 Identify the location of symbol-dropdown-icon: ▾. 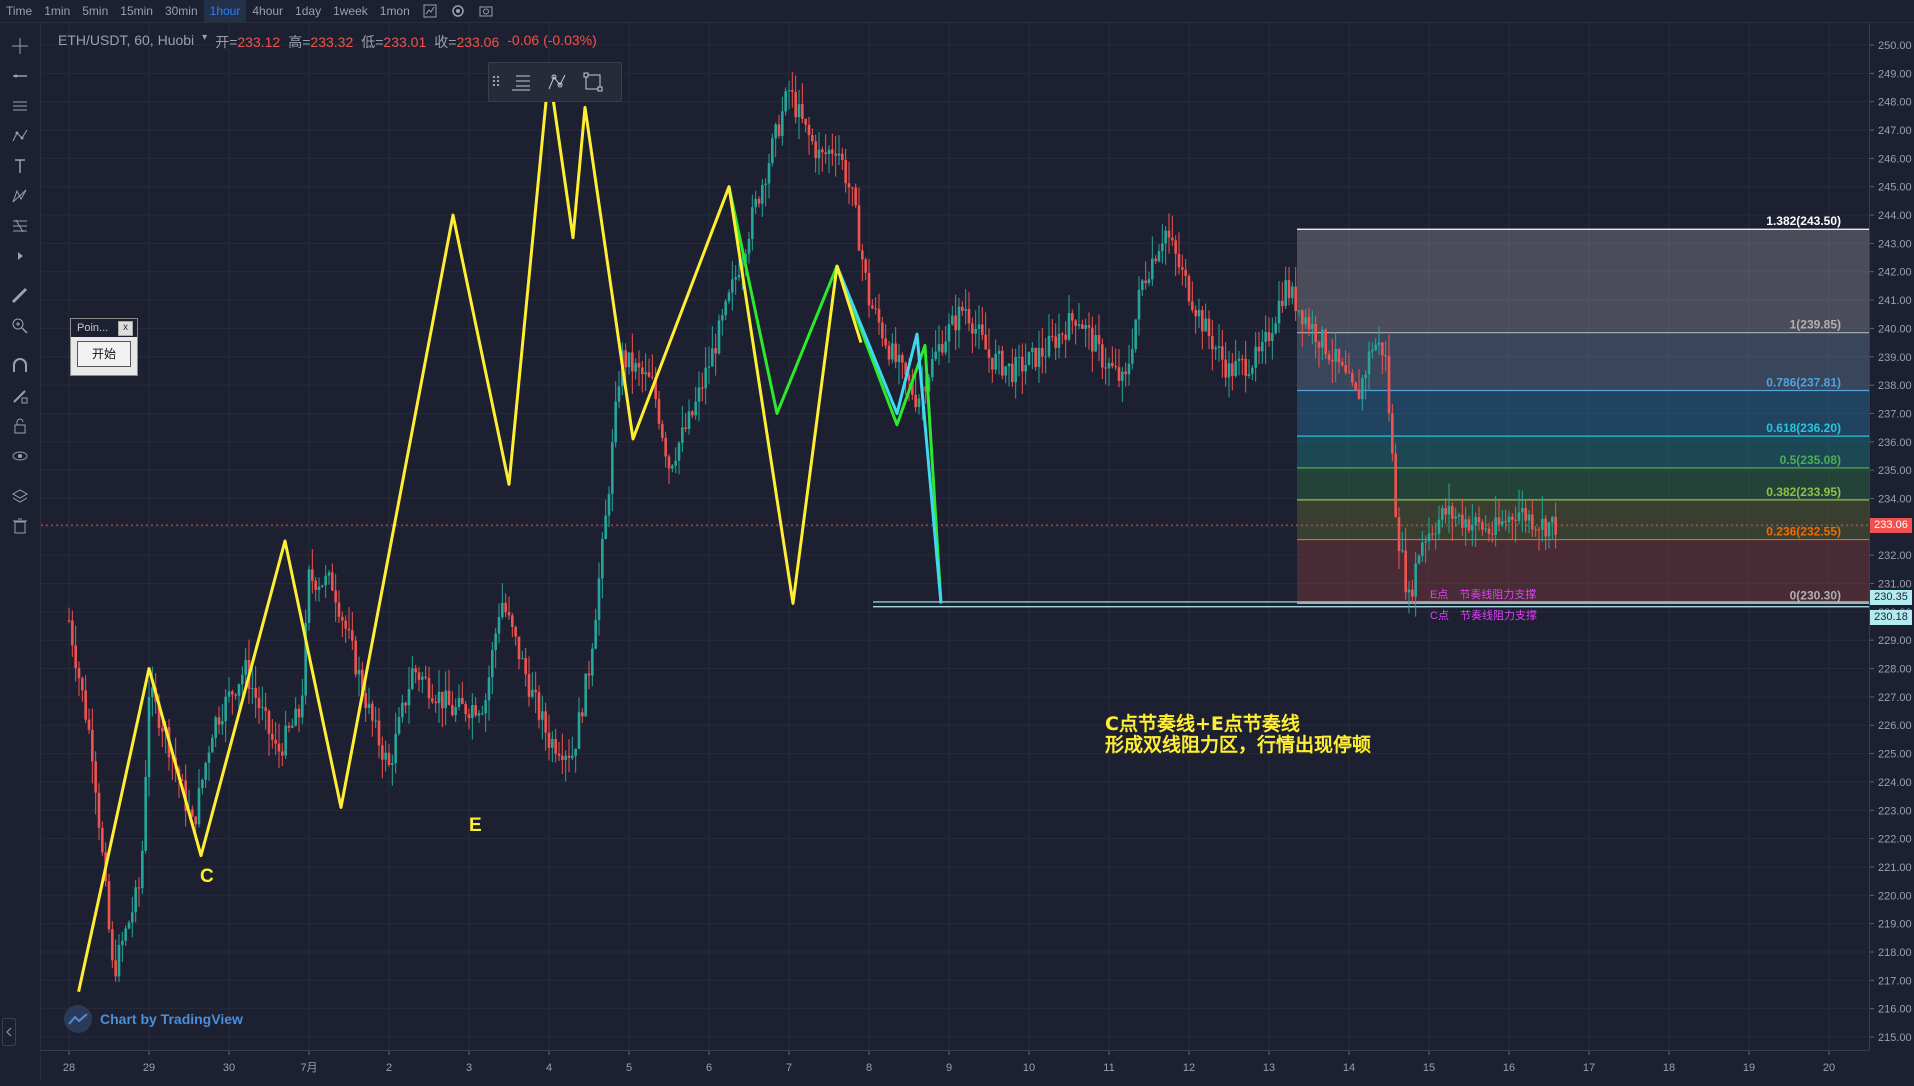
(205, 37).